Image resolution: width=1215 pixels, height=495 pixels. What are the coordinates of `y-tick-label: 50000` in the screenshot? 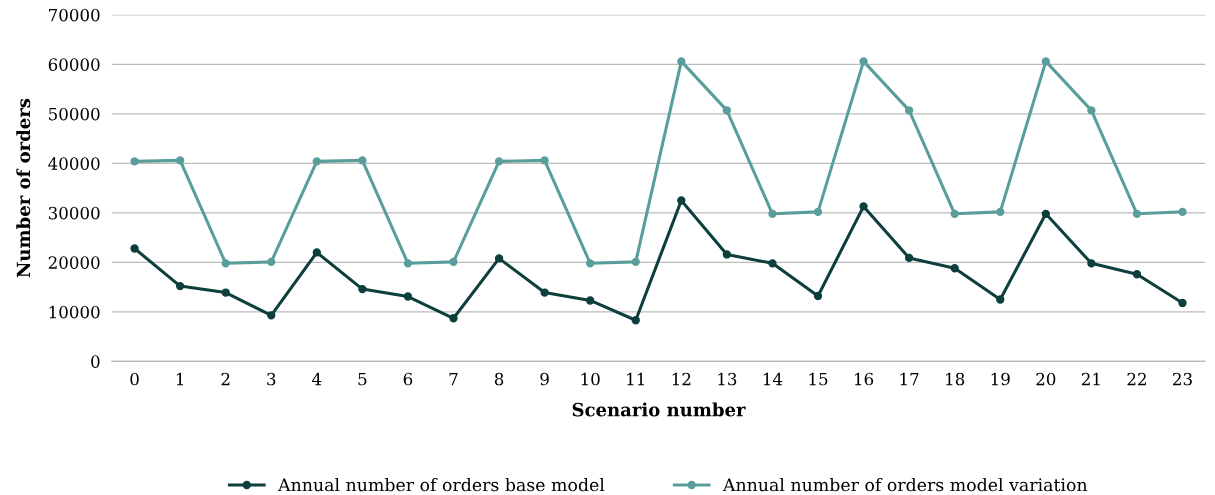 It's located at (74, 114).